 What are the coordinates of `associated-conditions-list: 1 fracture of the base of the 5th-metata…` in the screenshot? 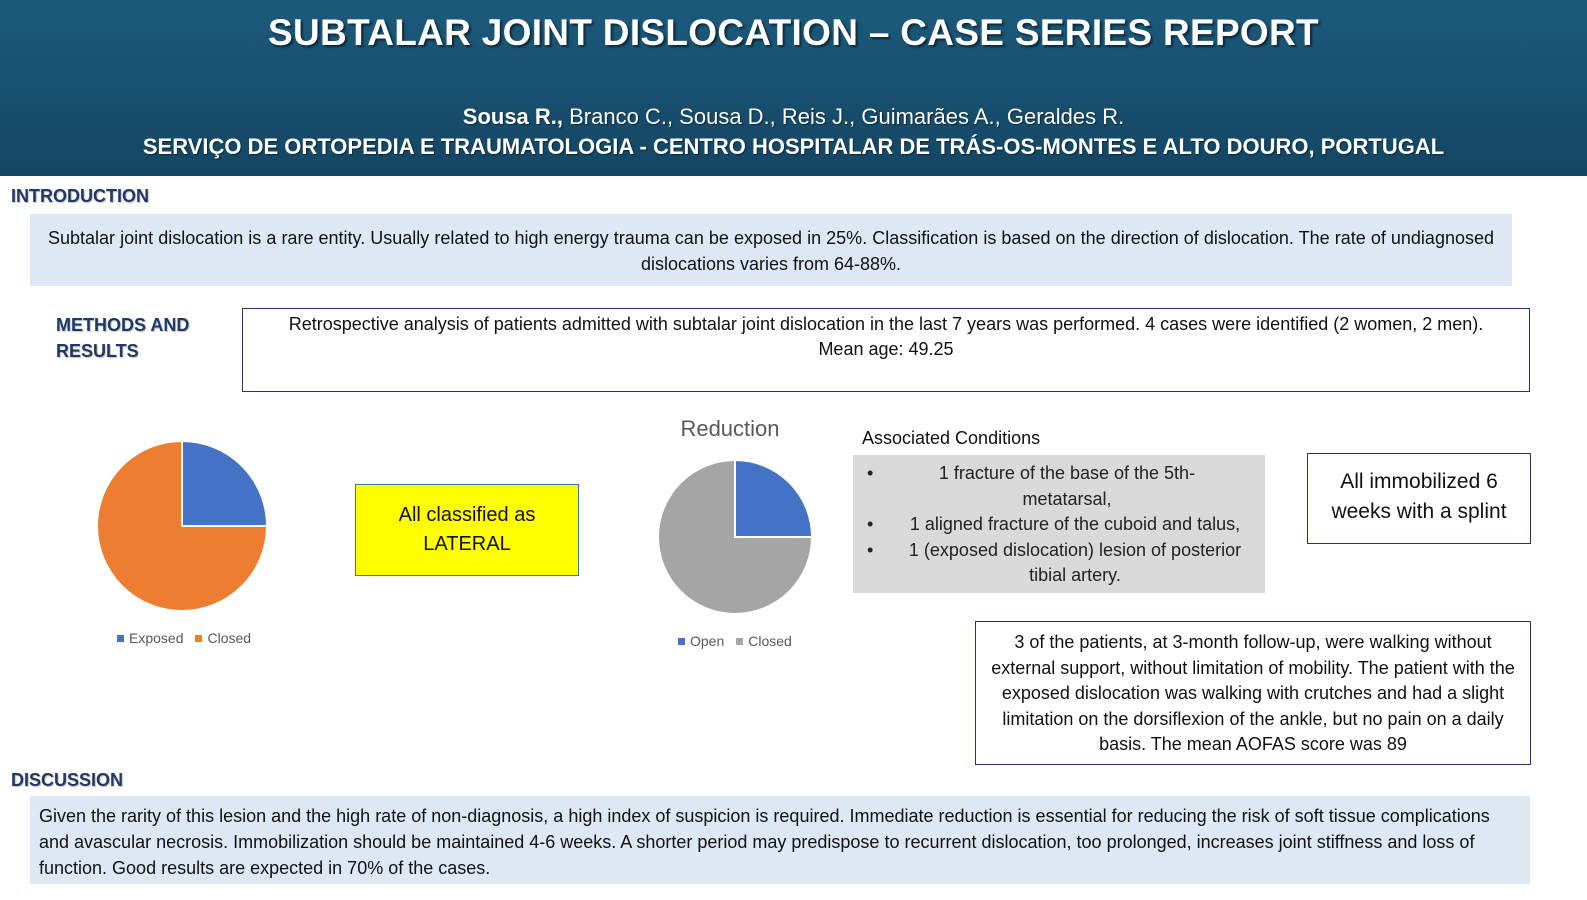 It's located at (1058, 525).